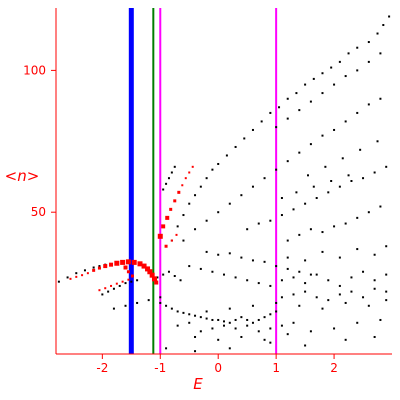 The width and height of the screenshot is (400, 400). I want to click on red-points-layer, so click(131, 228).